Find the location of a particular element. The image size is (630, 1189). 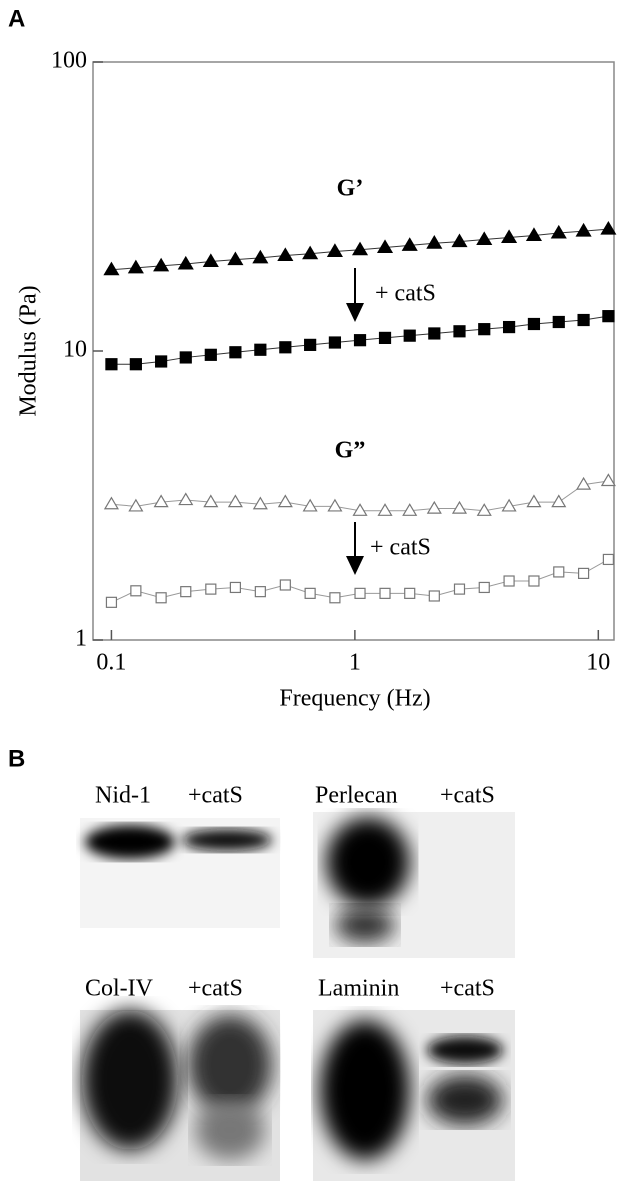

blot-label: Laminin is located at coordinates (358, 989).